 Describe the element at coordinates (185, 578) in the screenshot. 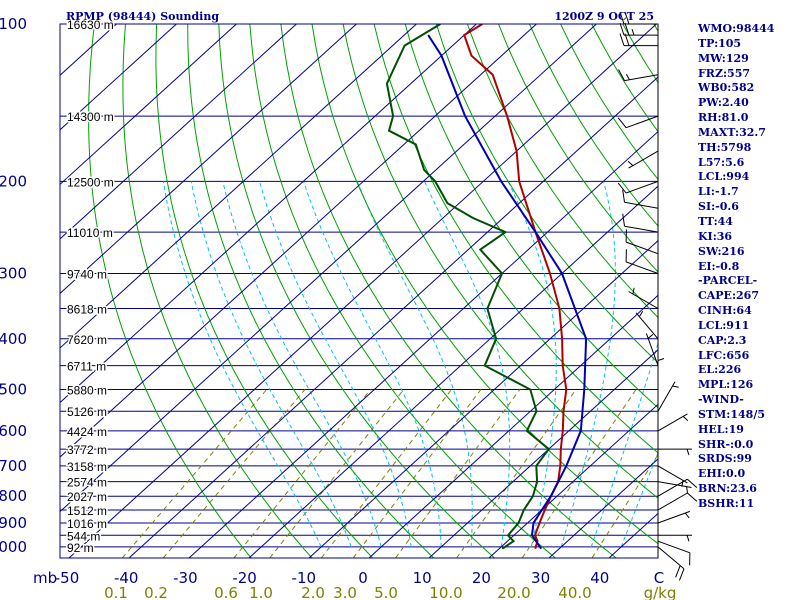

I see `temperature-tick-label: -30` at that location.